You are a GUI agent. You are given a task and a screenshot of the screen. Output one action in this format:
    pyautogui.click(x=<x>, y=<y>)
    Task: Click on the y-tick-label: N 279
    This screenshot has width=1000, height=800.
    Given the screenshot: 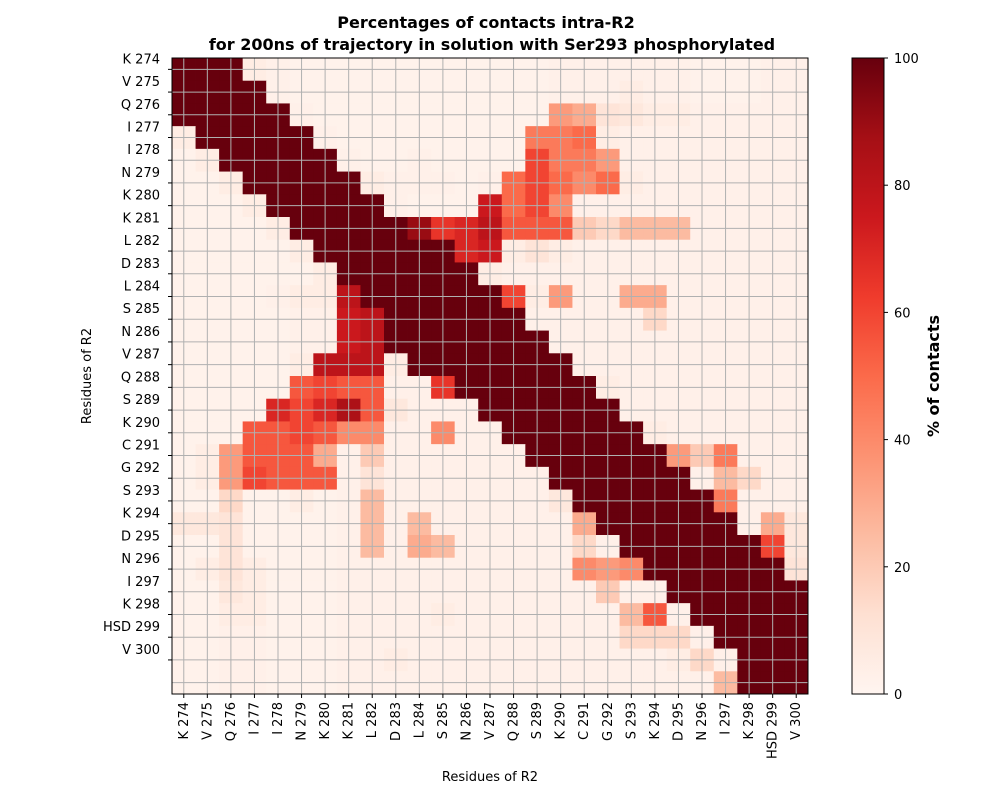 What is the action you would take?
    pyautogui.click(x=140, y=173)
    